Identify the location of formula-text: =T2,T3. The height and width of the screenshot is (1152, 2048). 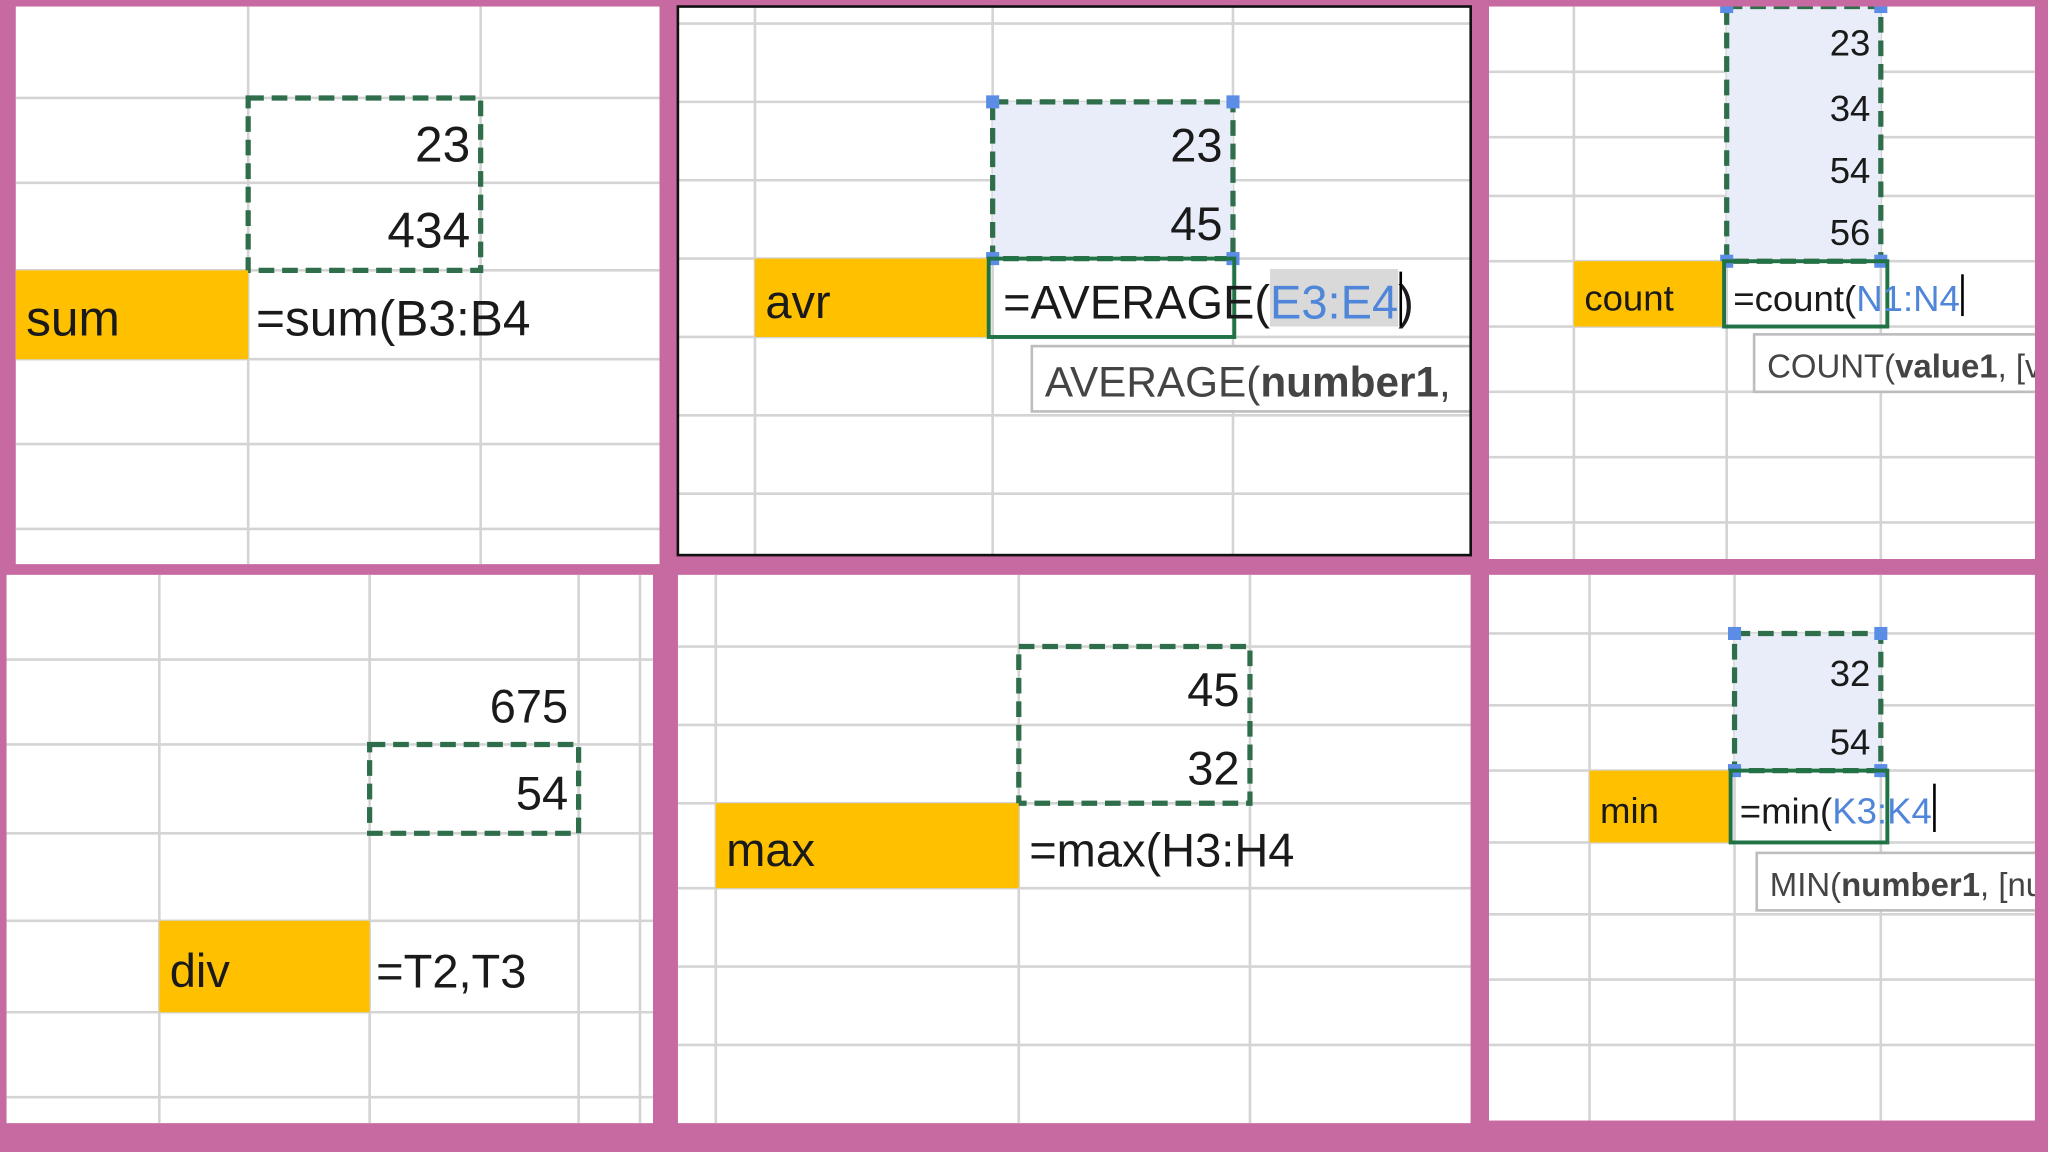
(451, 970).